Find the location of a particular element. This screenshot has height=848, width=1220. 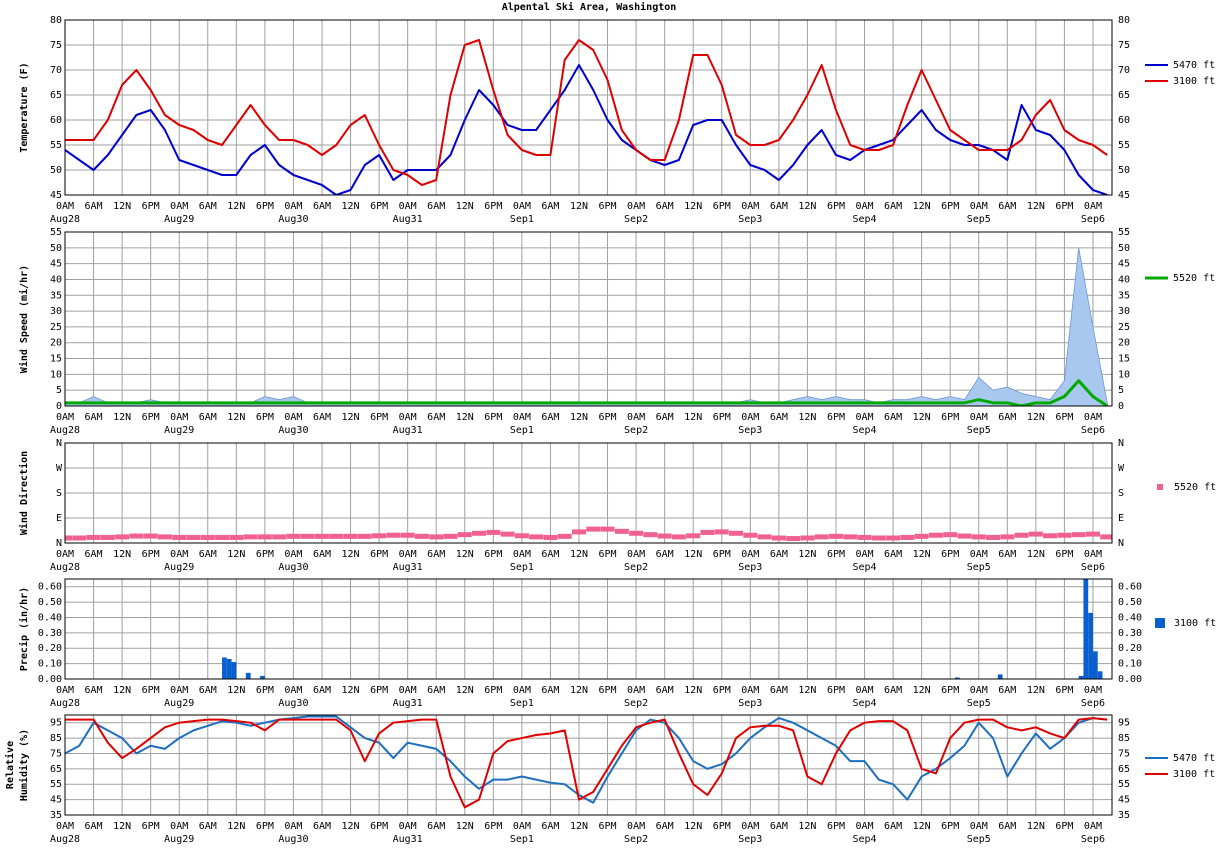

y-tick-label: 55 is located at coordinates (56, 784).